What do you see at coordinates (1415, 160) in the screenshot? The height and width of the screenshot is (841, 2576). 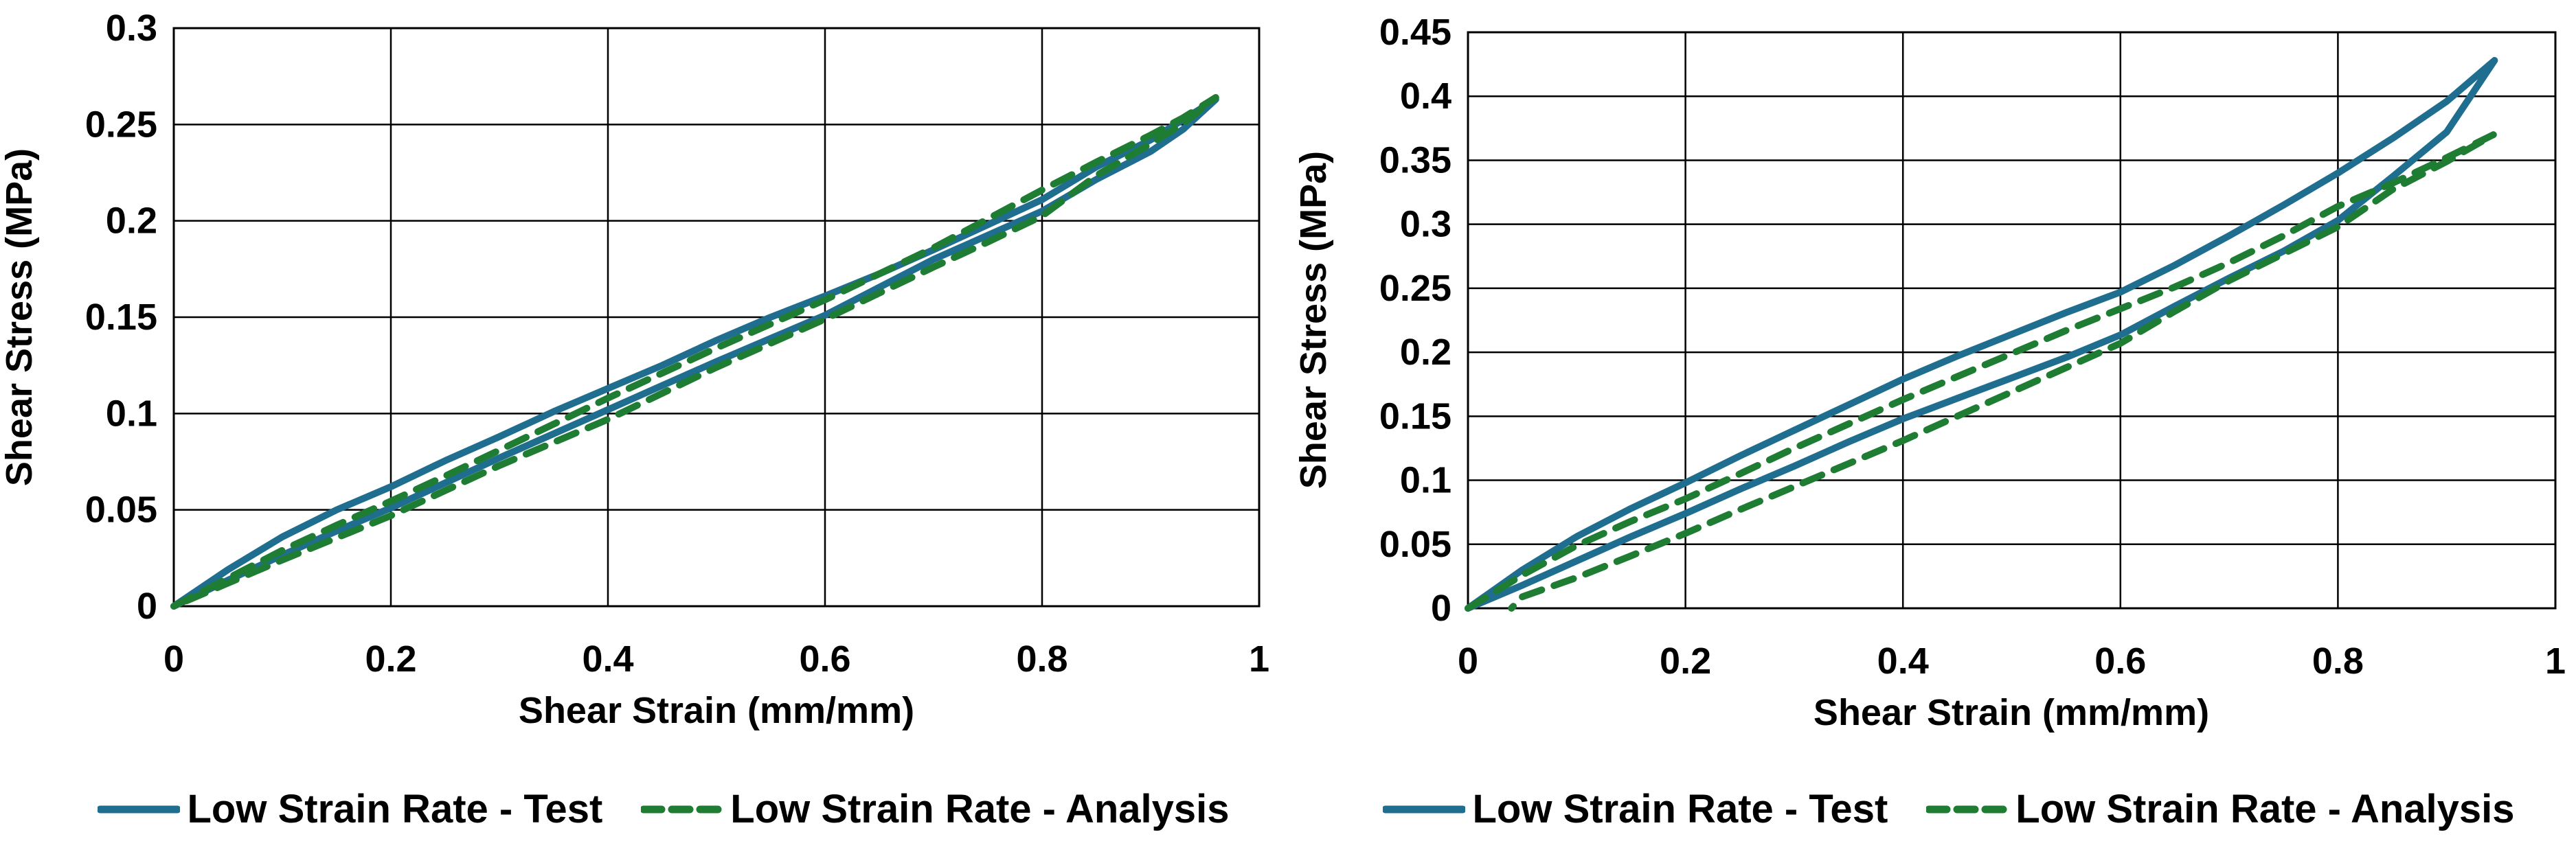 I see `y-tick-label: 0.35` at bounding box center [1415, 160].